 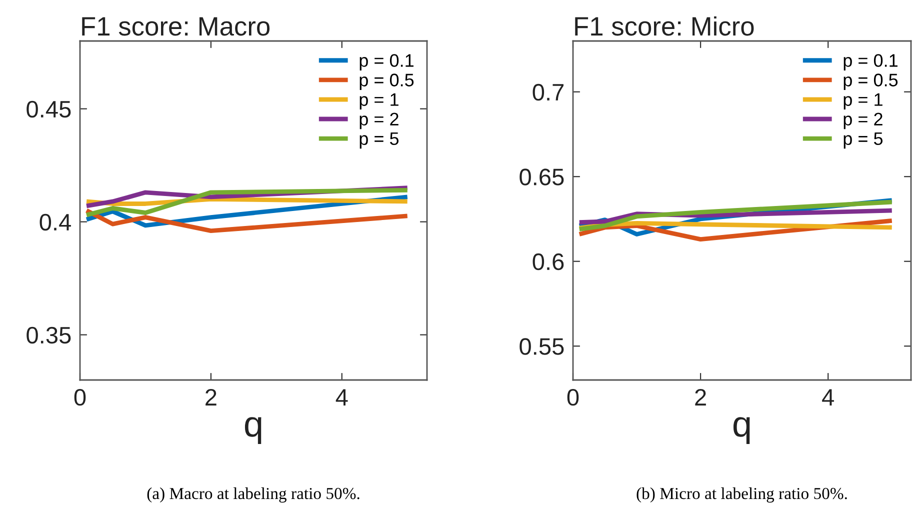 I want to click on chart-title: F1 score: Micro, so click(x=664, y=26).